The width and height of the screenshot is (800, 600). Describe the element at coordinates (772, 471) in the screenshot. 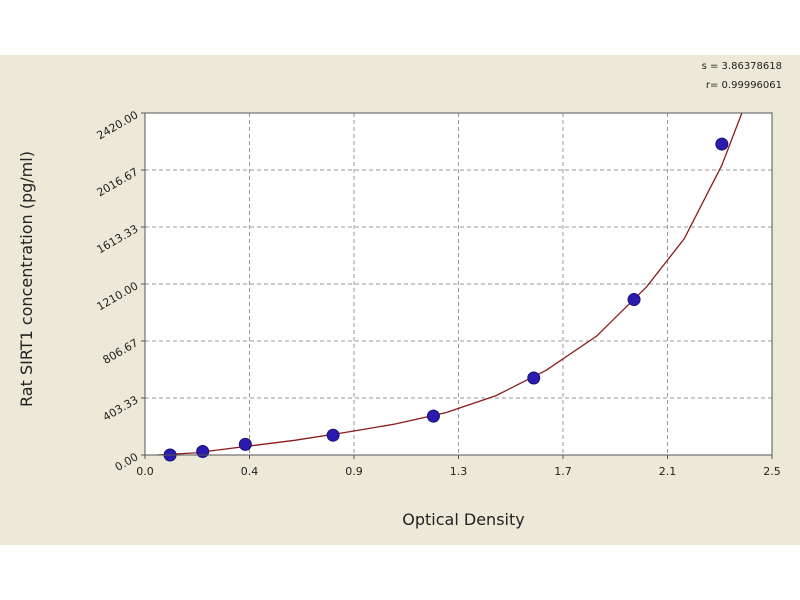

I see `x-tick-label: 2.5` at that location.